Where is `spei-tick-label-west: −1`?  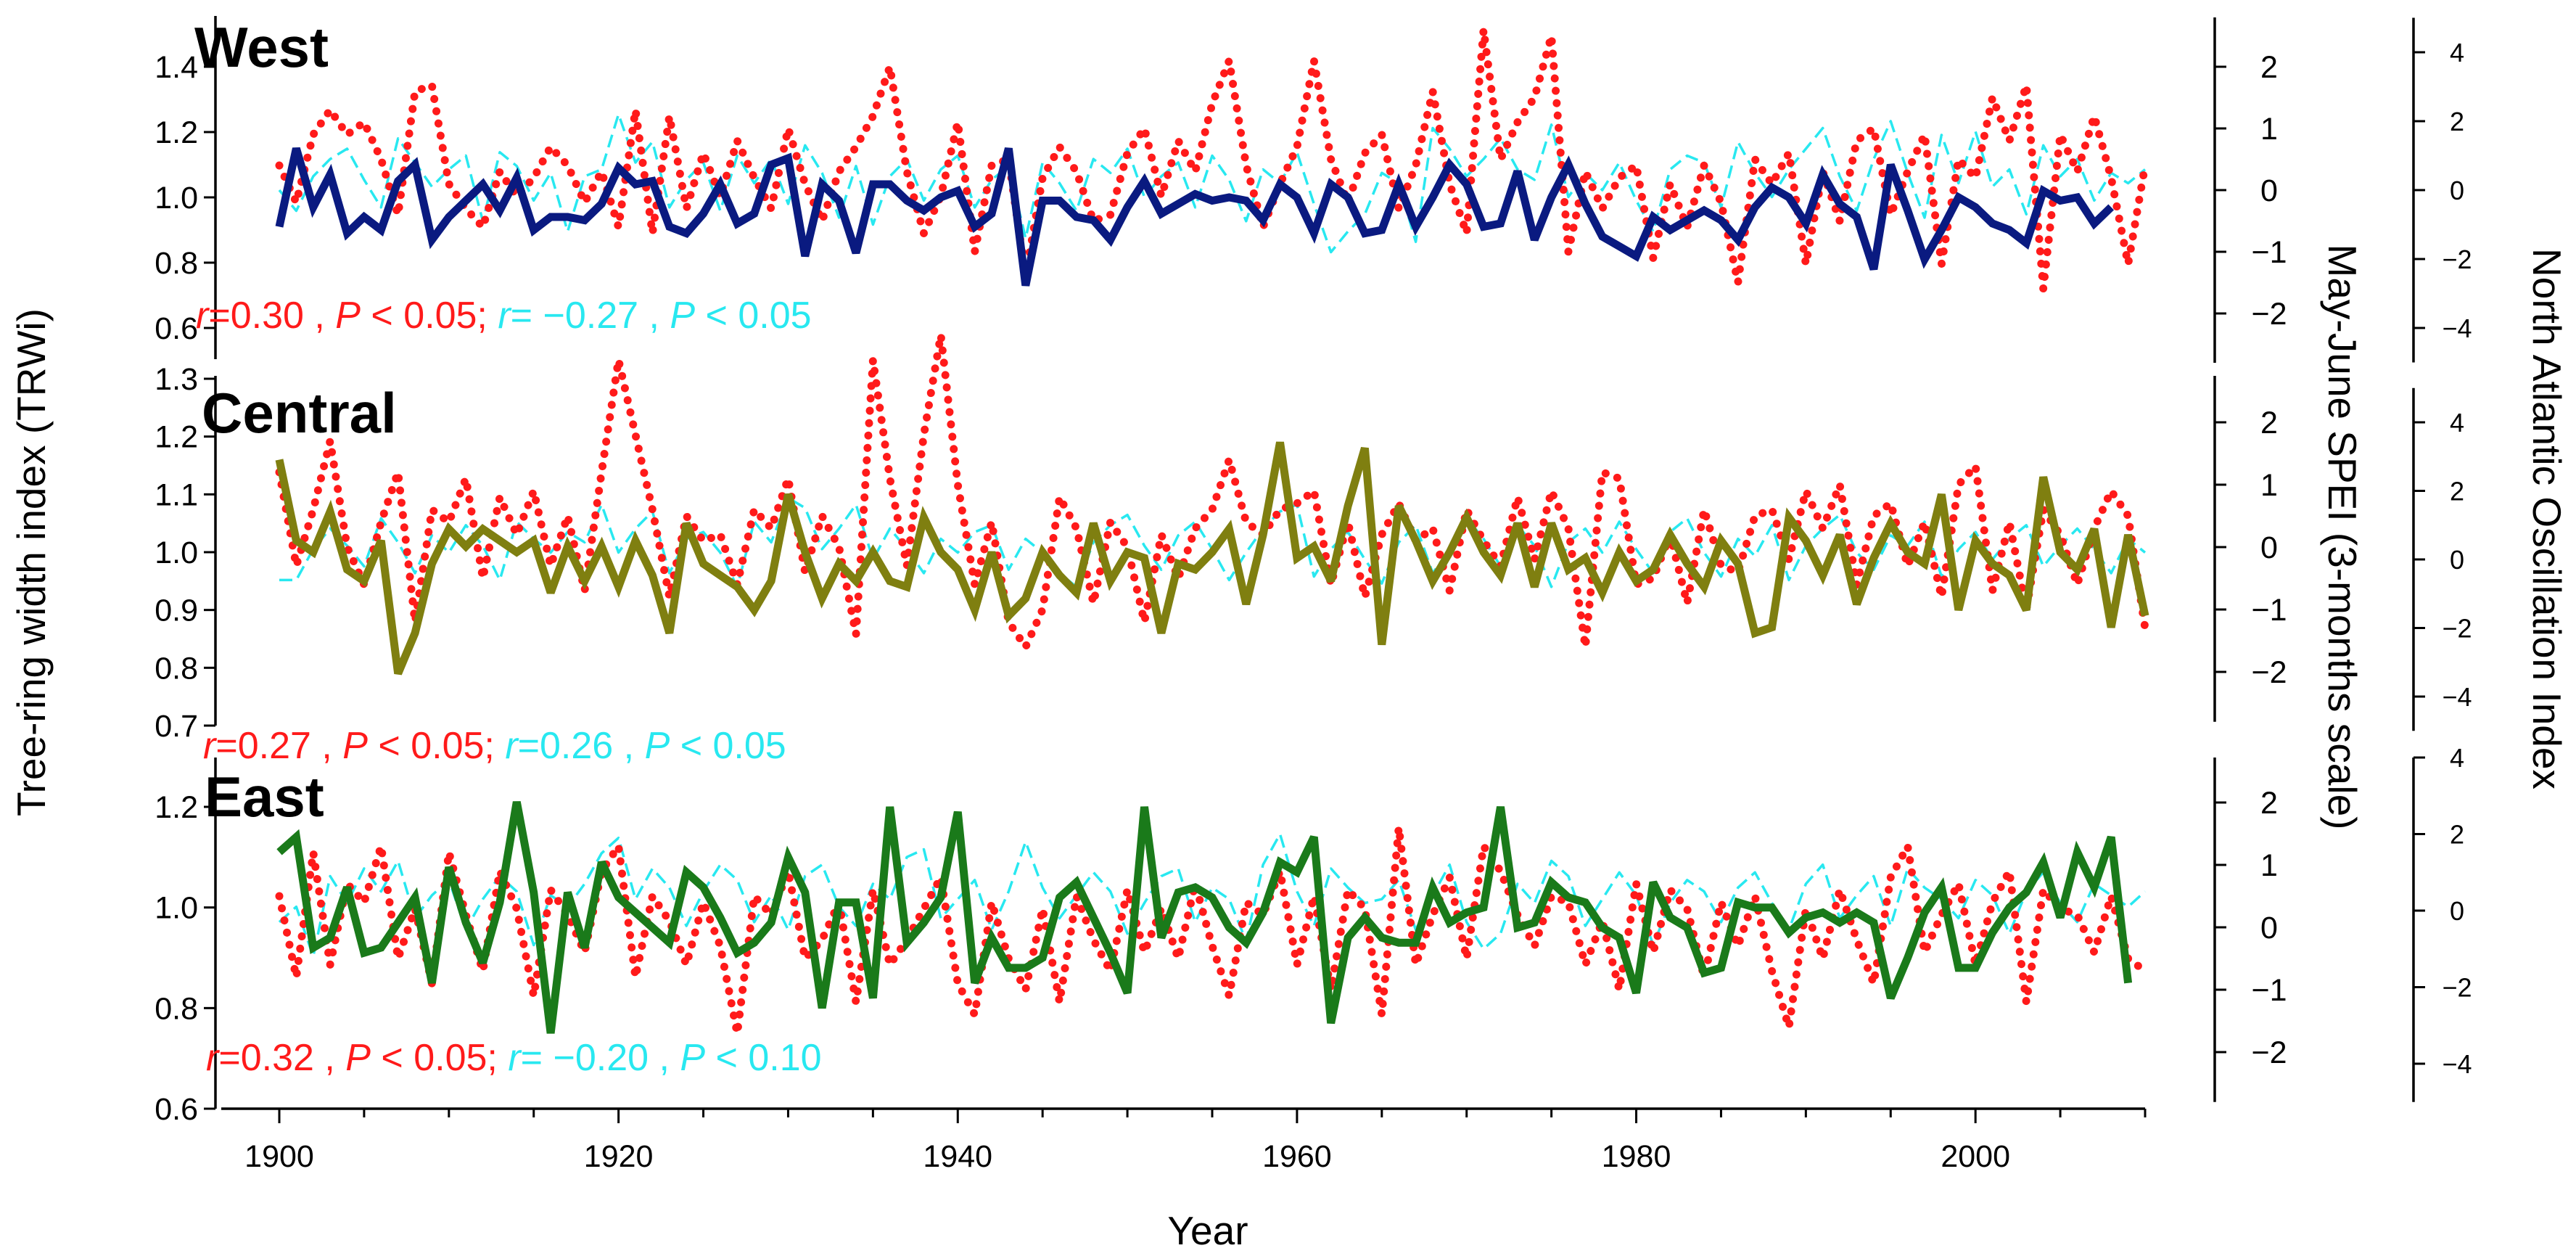 spei-tick-label-west: −1 is located at coordinates (2269, 253).